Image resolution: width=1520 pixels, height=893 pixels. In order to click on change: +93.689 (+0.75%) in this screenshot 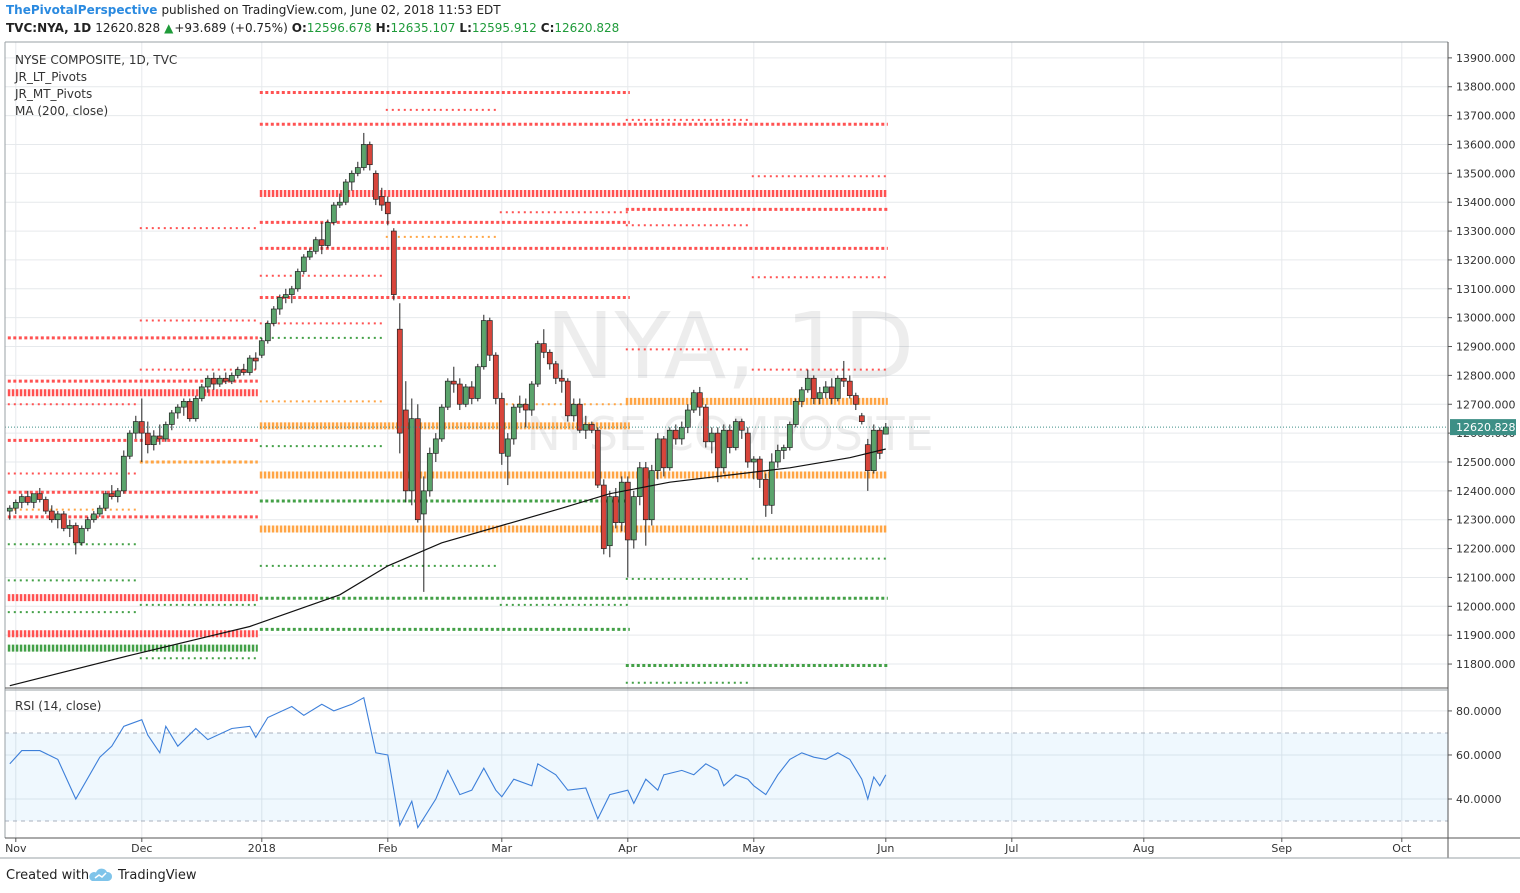, I will do `click(231, 28)`.